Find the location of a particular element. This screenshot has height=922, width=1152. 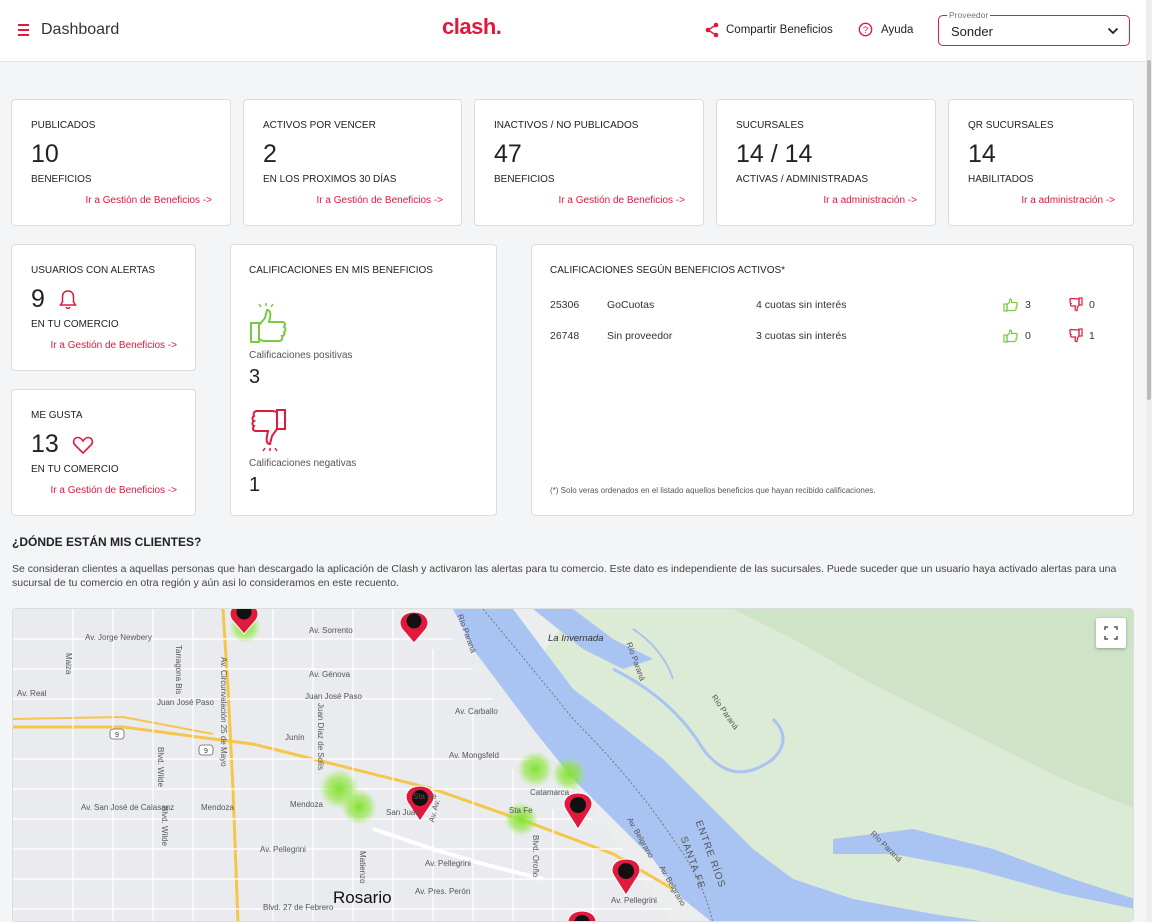

map-label: Av. Jorge Newbery is located at coordinates (118, 637).